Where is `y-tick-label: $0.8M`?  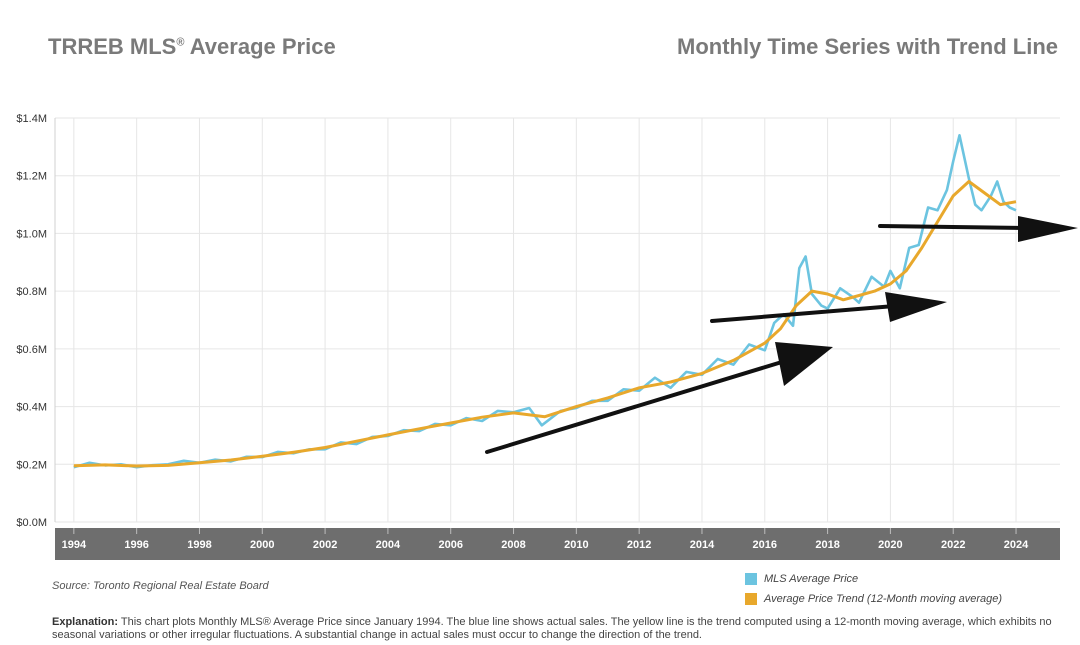
y-tick-label: $0.8M is located at coordinates (31, 292).